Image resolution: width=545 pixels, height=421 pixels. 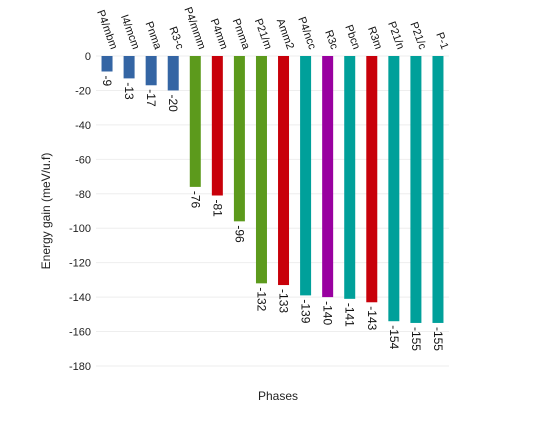 What do you see at coordinates (416, 339) in the screenshot?
I see `data-label-14: -155` at bounding box center [416, 339].